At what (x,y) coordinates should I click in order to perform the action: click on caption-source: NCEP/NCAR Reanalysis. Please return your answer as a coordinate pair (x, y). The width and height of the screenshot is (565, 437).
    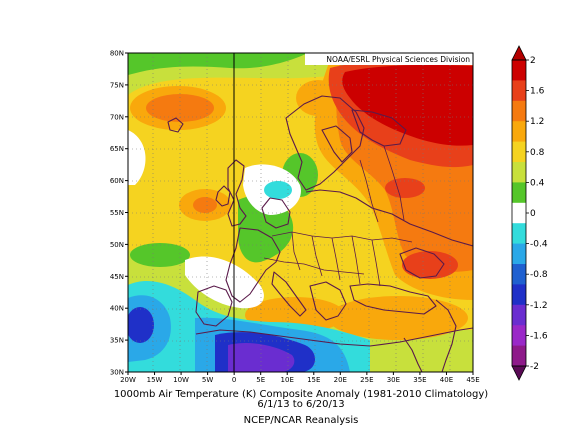
    Looking at the image, I should click on (301, 420).